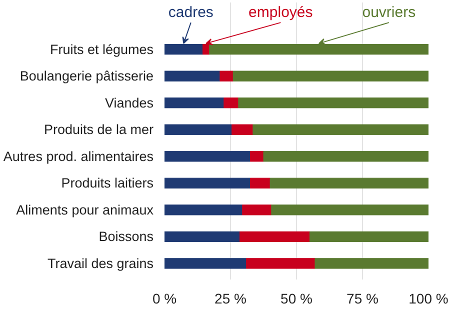 Image resolution: width=450 pixels, height=309 pixels. I want to click on y-tick-label: Fruits et légumes, so click(102, 49).